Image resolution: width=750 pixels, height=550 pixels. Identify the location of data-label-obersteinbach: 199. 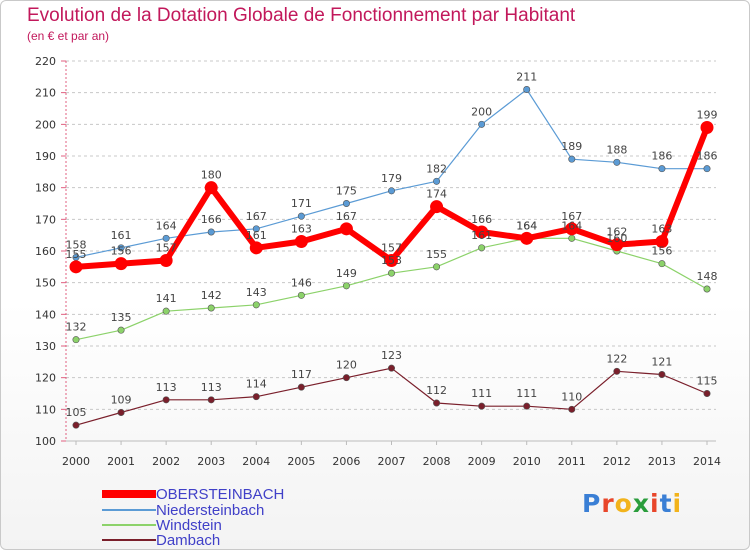
(707, 115).